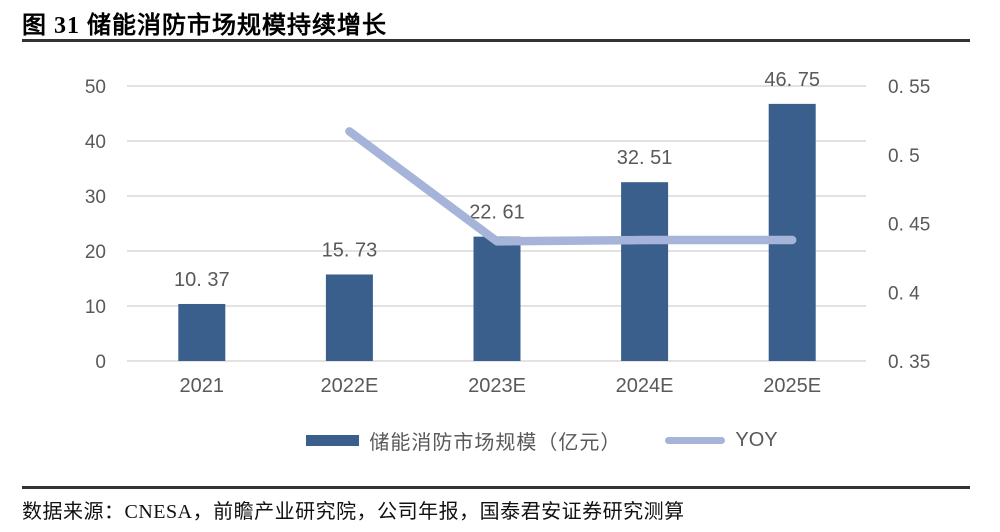 This screenshot has width=1000, height=532. I want to click on left-axis-tick-label: 10, so click(95, 307).